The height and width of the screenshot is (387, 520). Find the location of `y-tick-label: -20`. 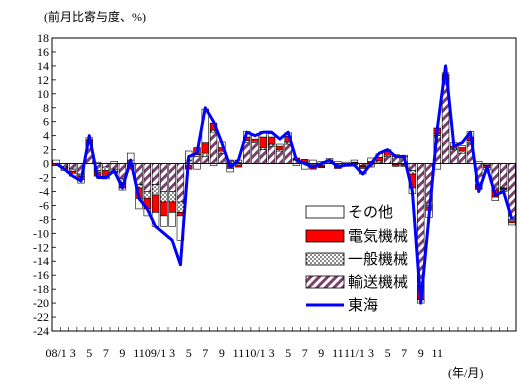

y-tick-label: -20 is located at coordinates (41, 303).